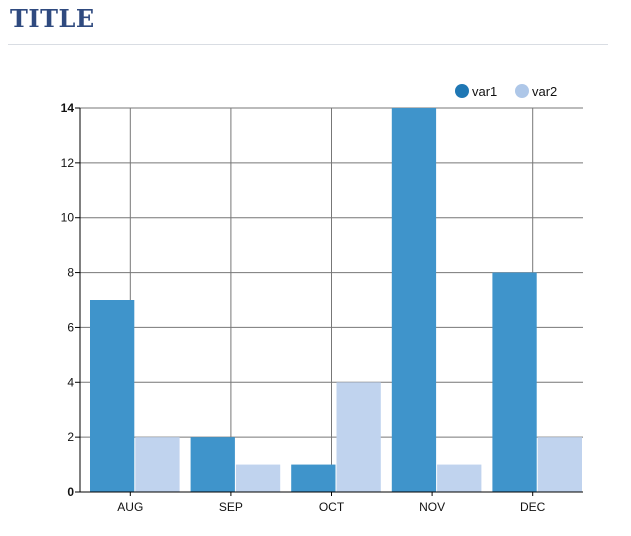 The image size is (631, 536). What do you see at coordinates (52, 18) in the screenshot?
I see `page-title: TITLE` at bounding box center [52, 18].